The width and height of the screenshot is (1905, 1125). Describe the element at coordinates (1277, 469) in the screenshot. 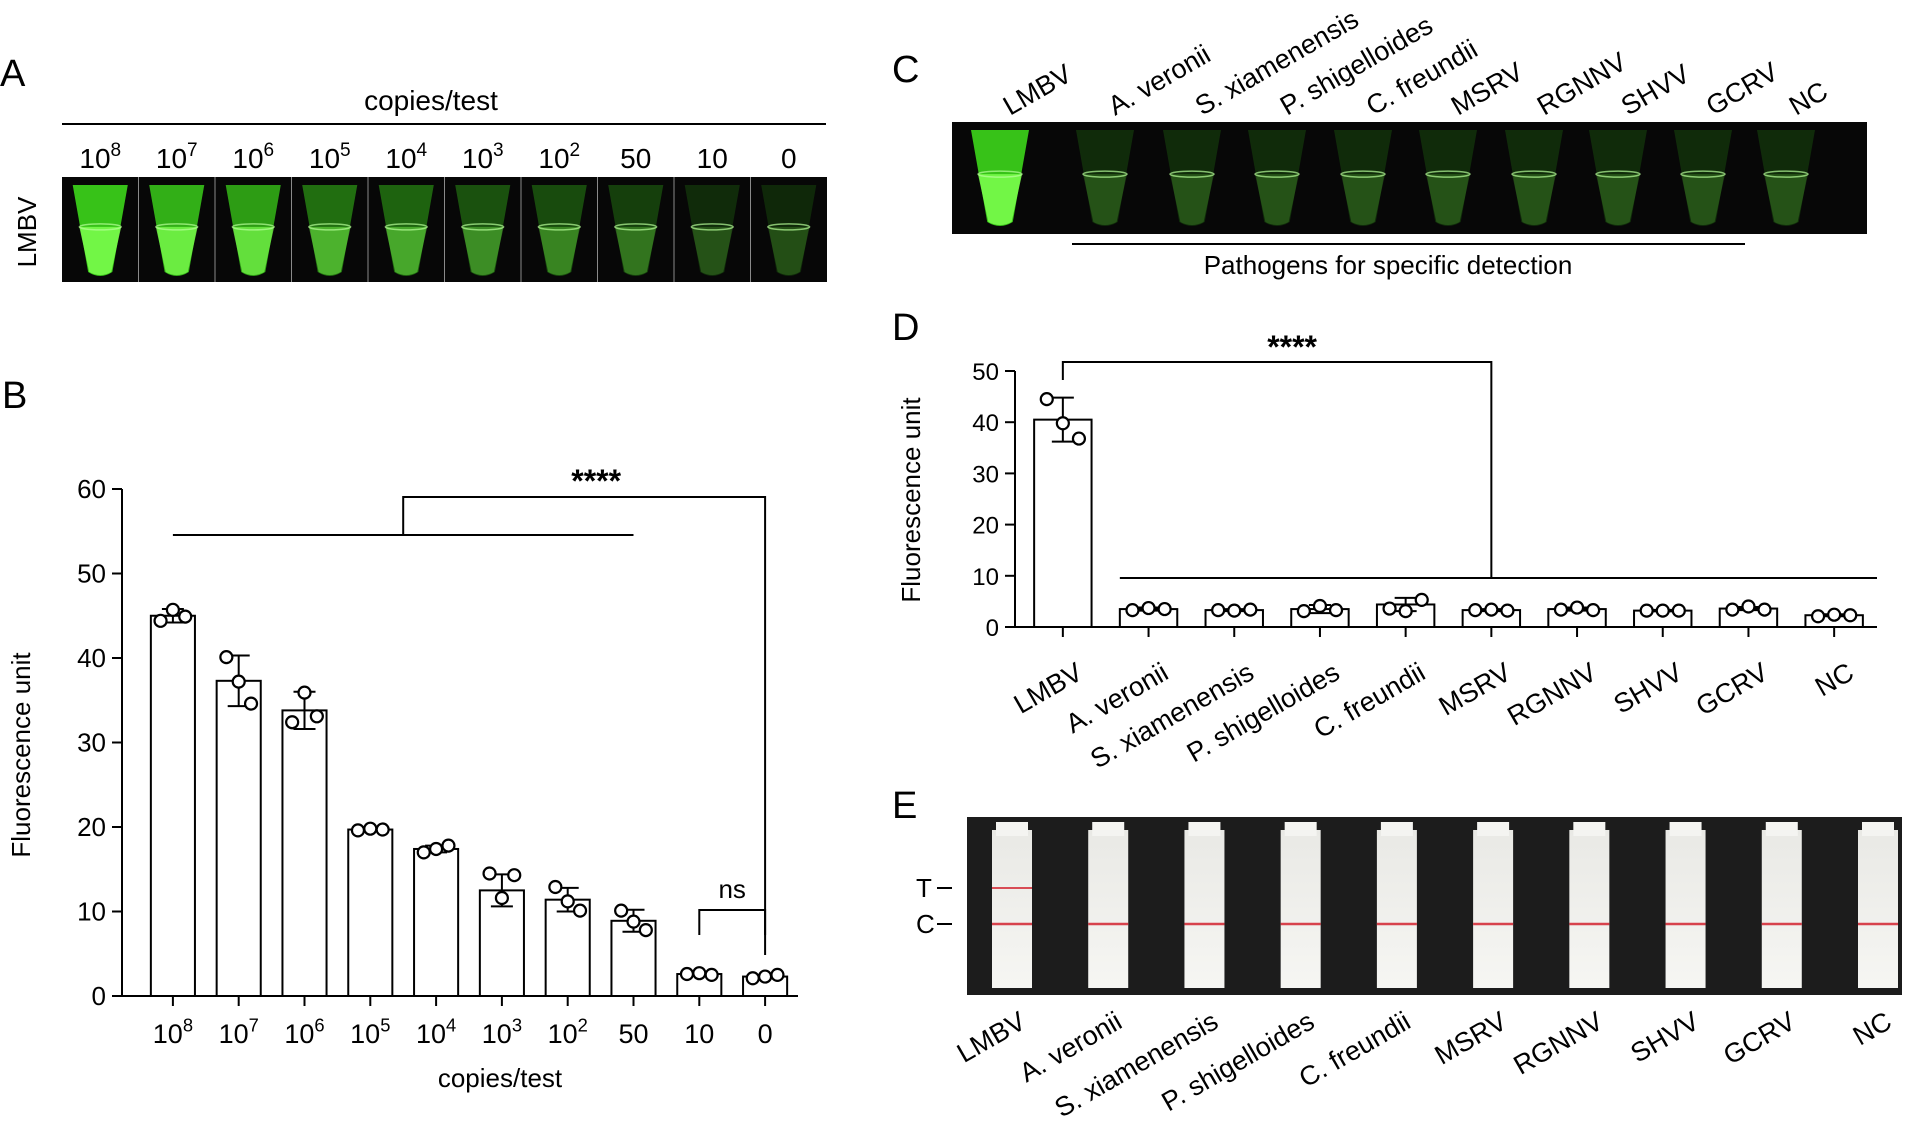

I see `panel-d-comparison-bracket` at that location.